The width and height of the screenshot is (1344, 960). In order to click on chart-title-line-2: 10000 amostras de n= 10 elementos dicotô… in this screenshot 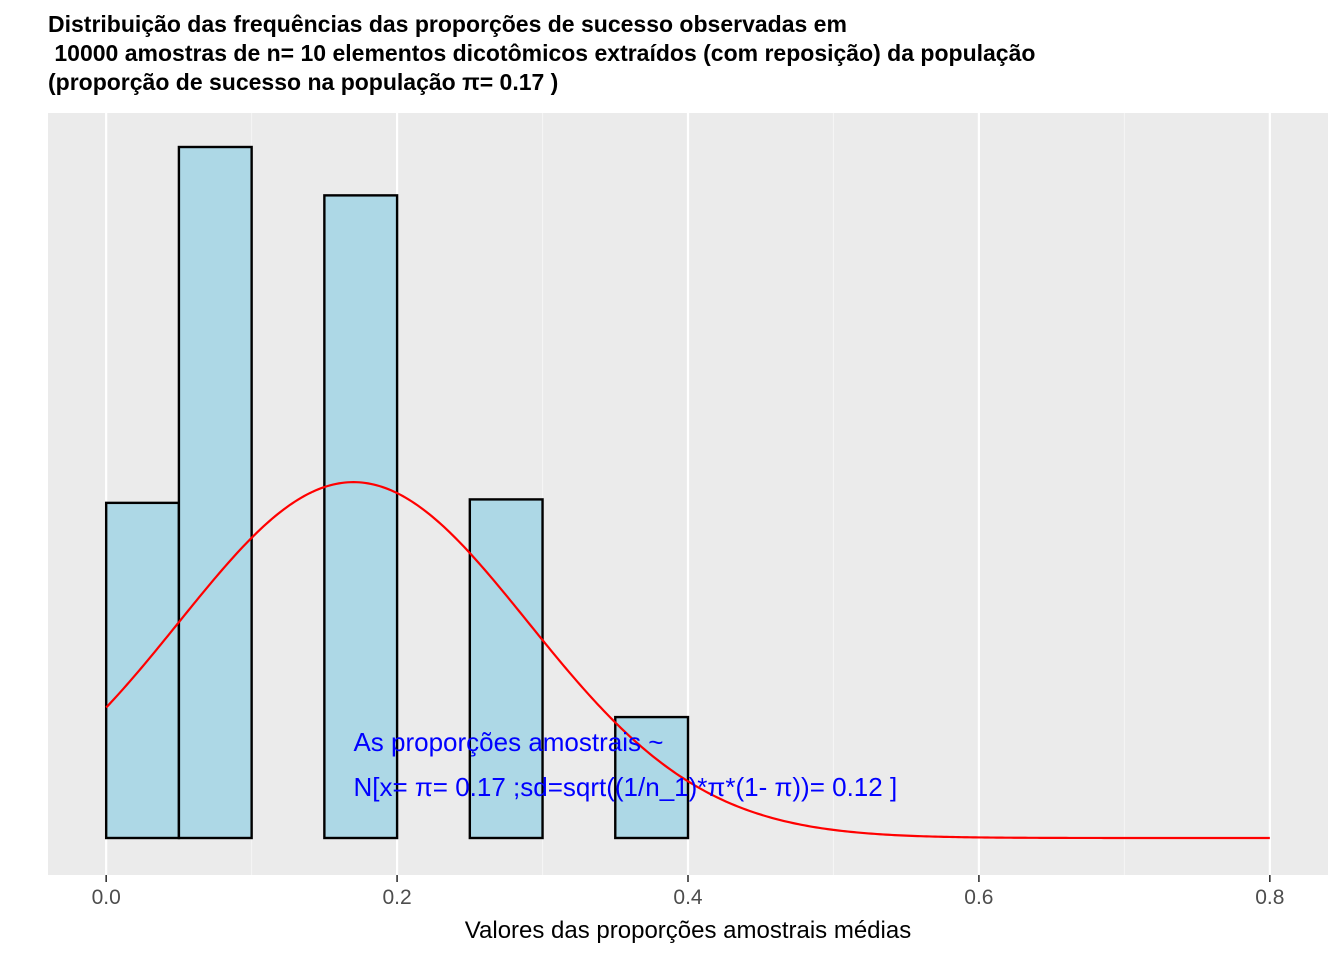, I will do `click(542, 53)`.